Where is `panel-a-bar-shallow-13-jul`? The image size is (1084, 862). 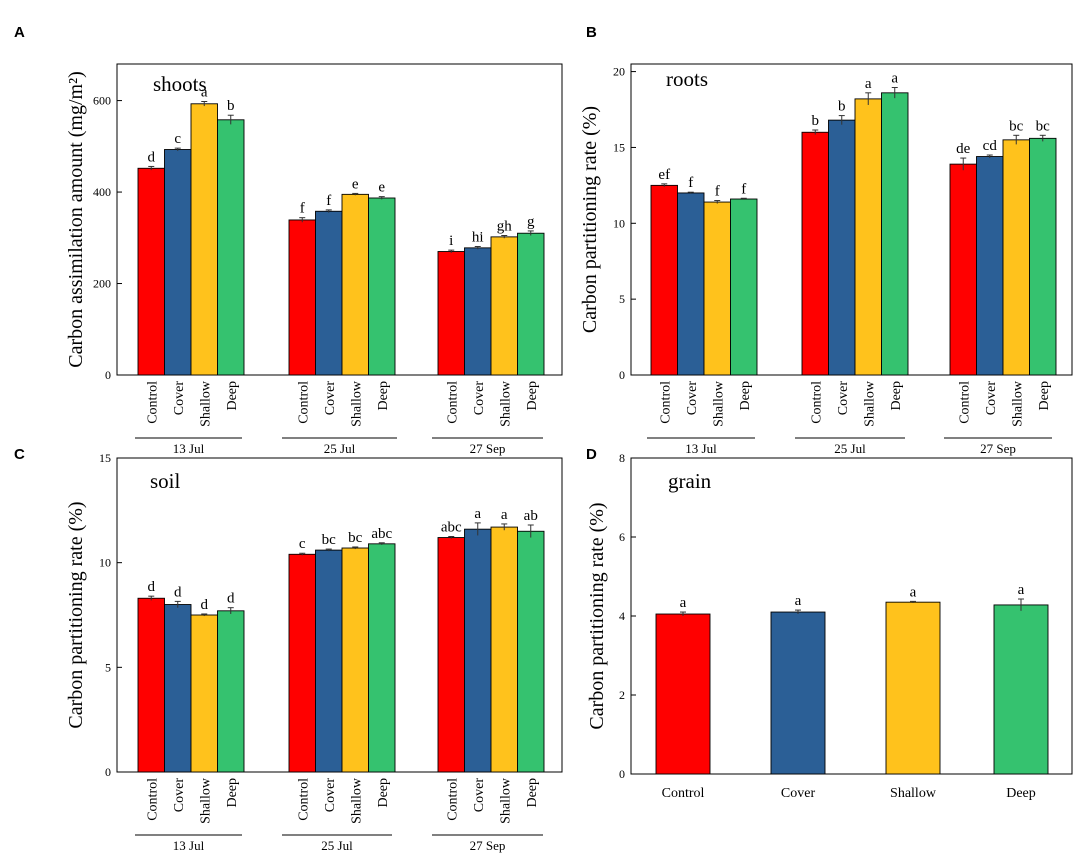
panel-a-bar-shallow-13-jul is located at coordinates (204, 239).